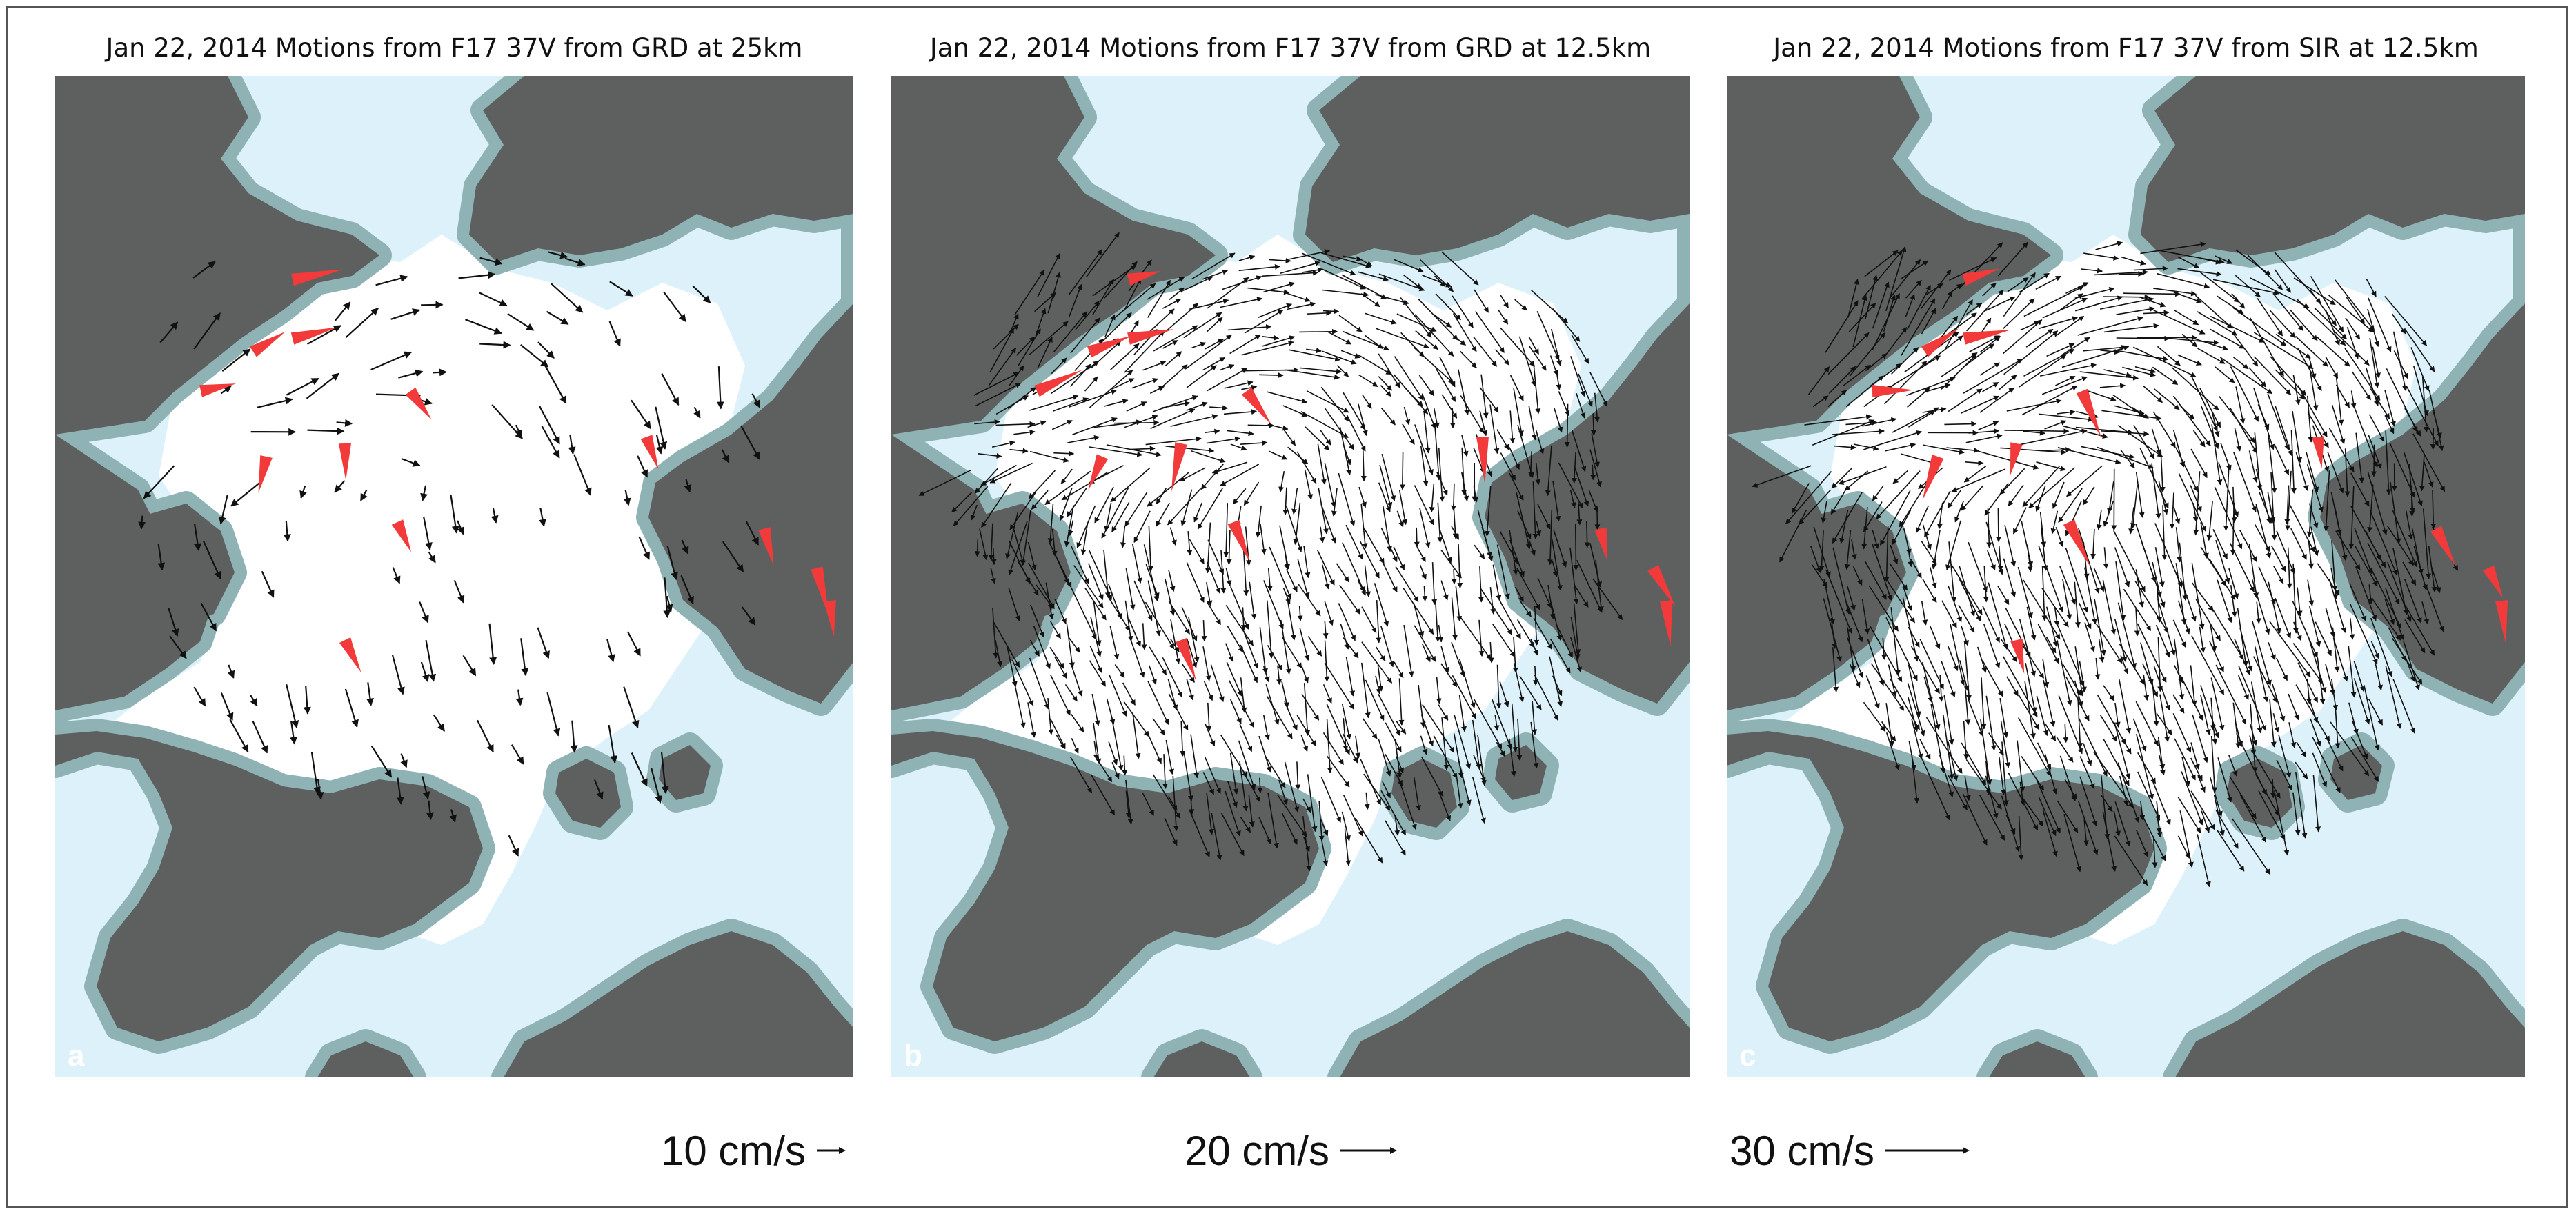 Image resolution: width=2576 pixels, height=1216 pixels. What do you see at coordinates (1424, 794) in the screenshot?
I see `landmass` at bounding box center [1424, 794].